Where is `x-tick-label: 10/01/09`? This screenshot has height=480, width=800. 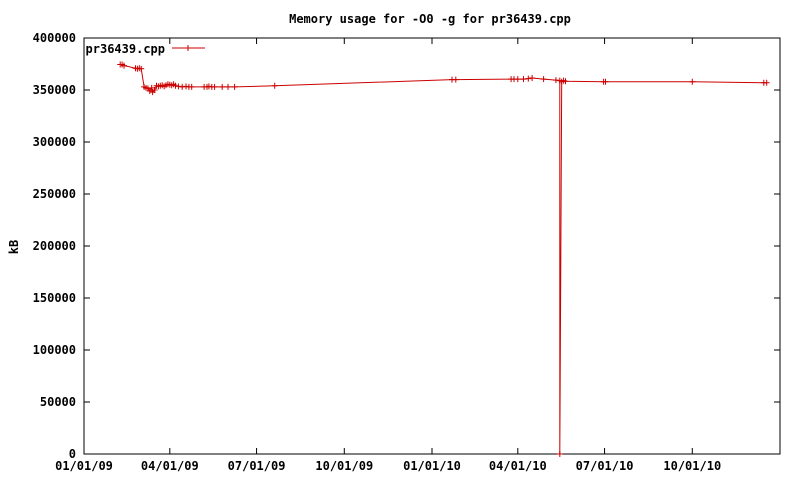
x-tick-label: 10/01/09 is located at coordinates (344, 466).